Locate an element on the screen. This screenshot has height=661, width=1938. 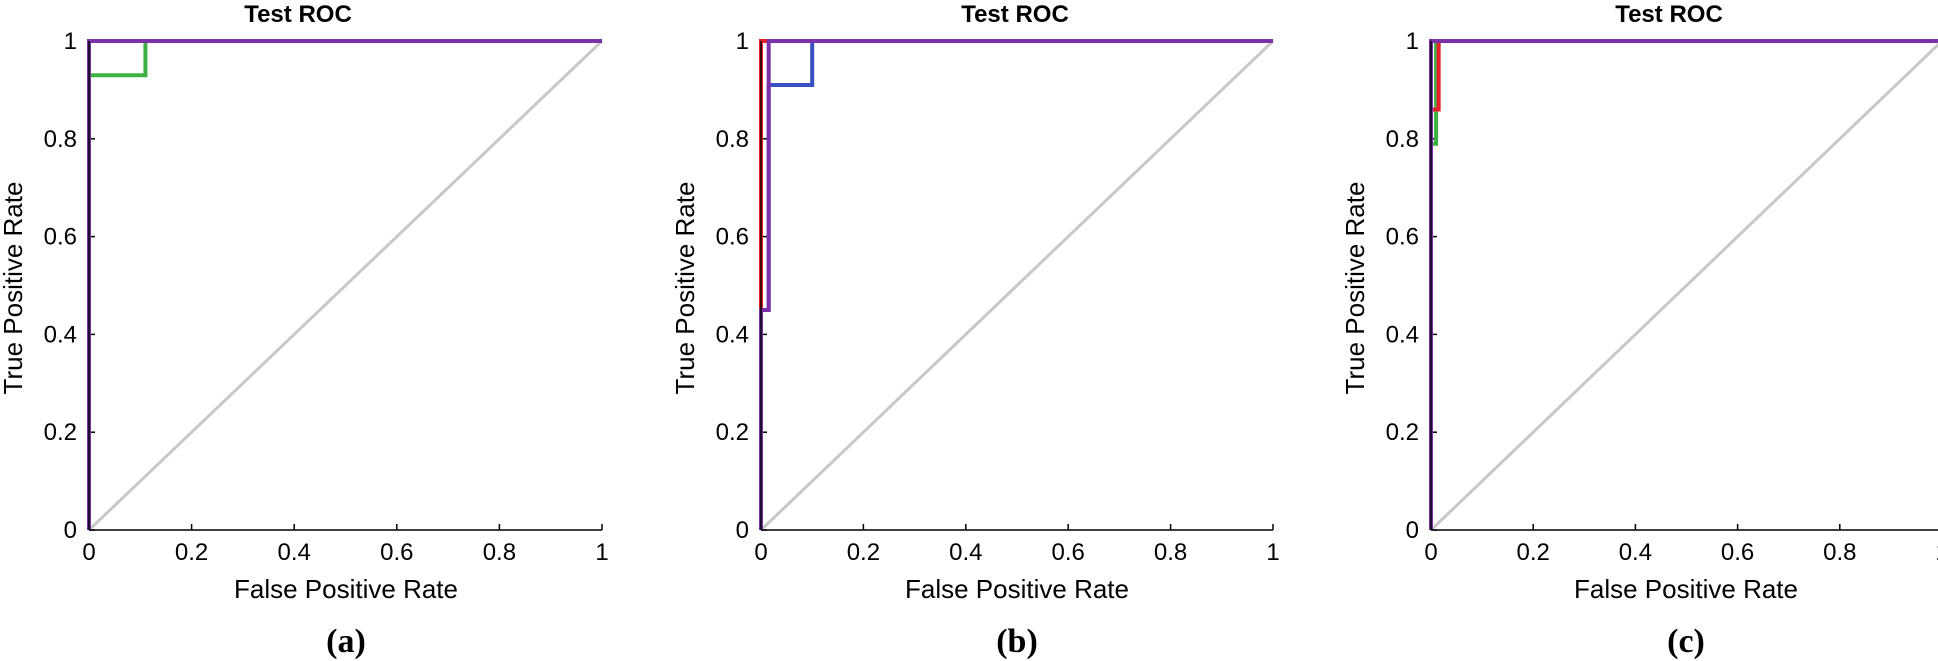
panel-caption: (b) is located at coordinates (1017, 641).